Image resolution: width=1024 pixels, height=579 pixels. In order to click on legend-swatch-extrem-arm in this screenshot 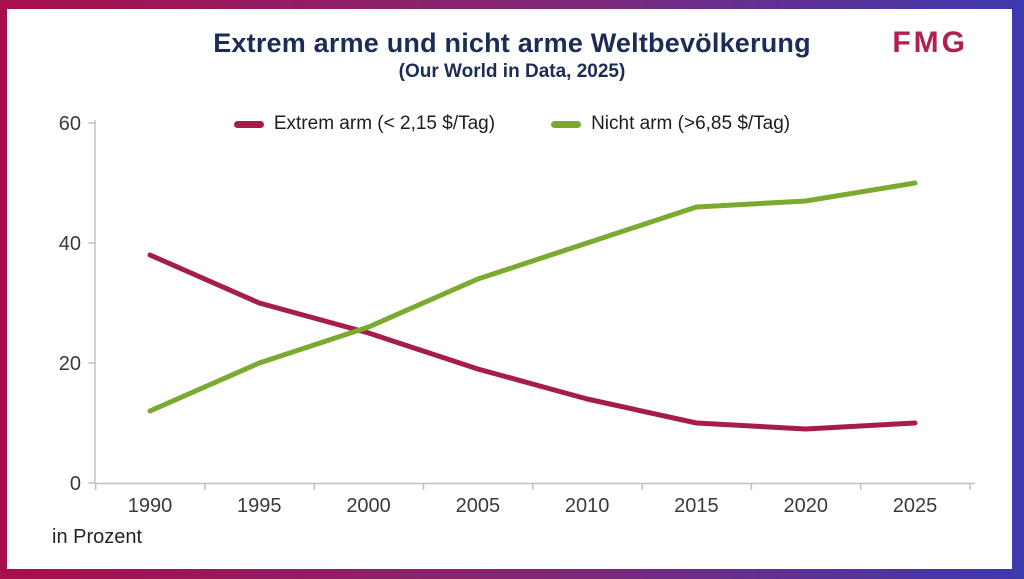, I will do `click(248, 124)`.